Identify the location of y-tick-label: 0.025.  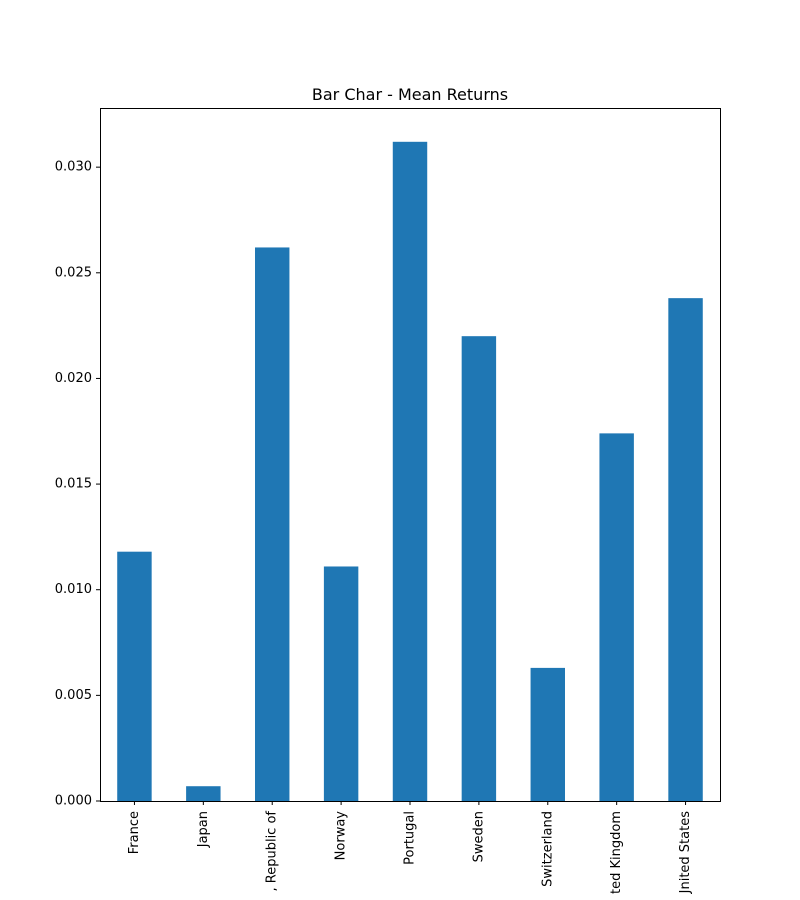
(73, 272).